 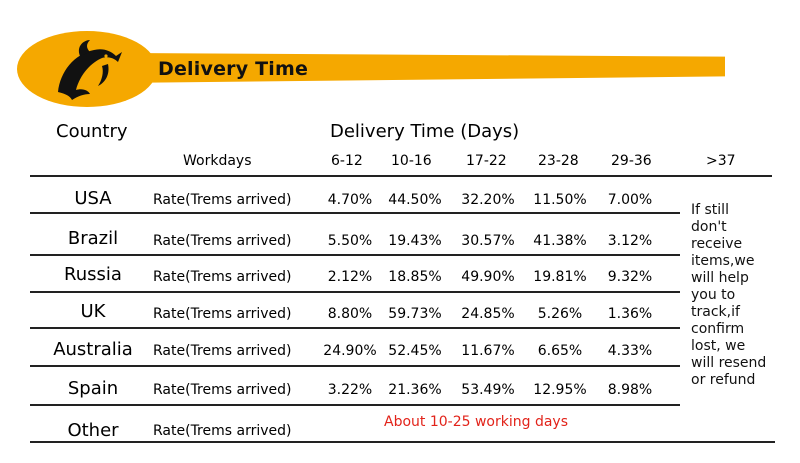 What do you see at coordinates (558, 161) in the screenshot?
I see `subheader-23-28: 23-28` at bounding box center [558, 161].